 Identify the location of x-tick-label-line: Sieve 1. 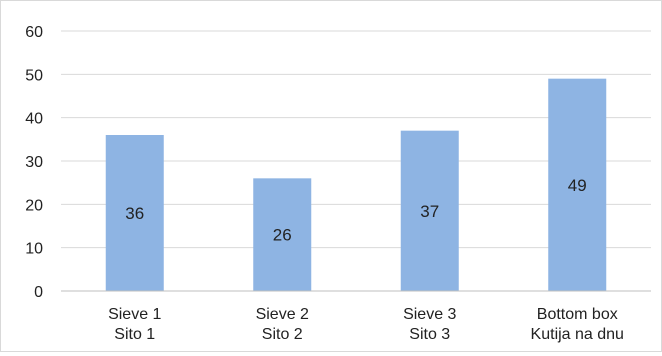
(134, 314).